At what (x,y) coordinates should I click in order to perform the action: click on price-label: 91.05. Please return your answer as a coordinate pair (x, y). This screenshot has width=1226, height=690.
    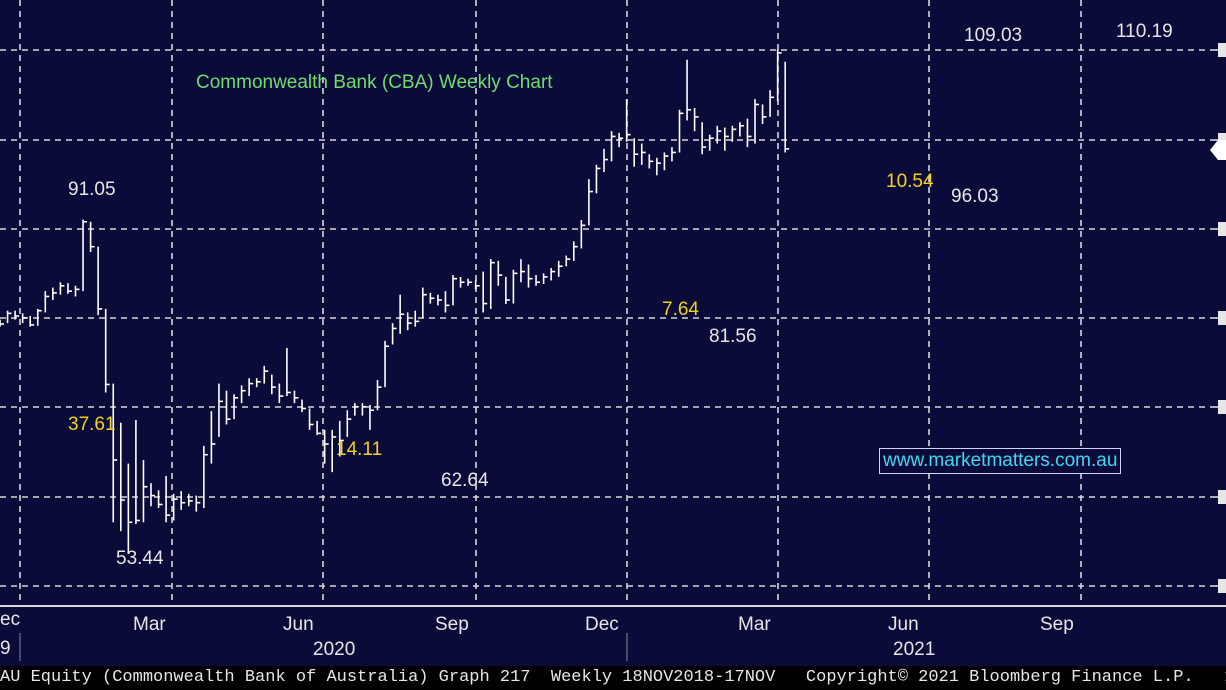
    Looking at the image, I should click on (92, 189).